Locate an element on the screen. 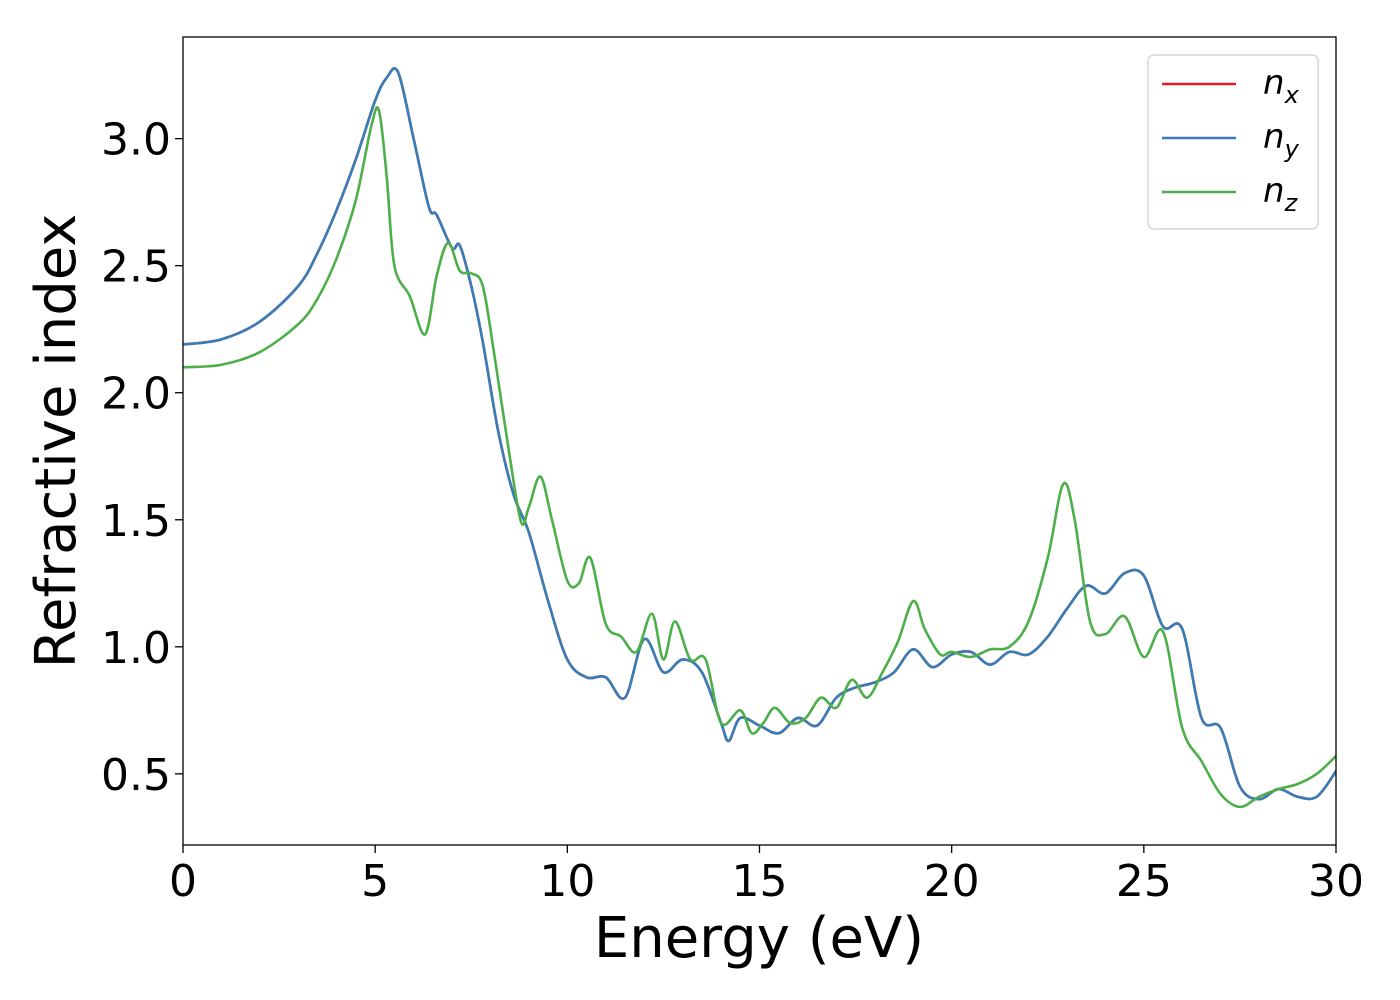 The height and width of the screenshot is (1000, 1400). legend-label-y: ny is located at coordinates (1281, 140).